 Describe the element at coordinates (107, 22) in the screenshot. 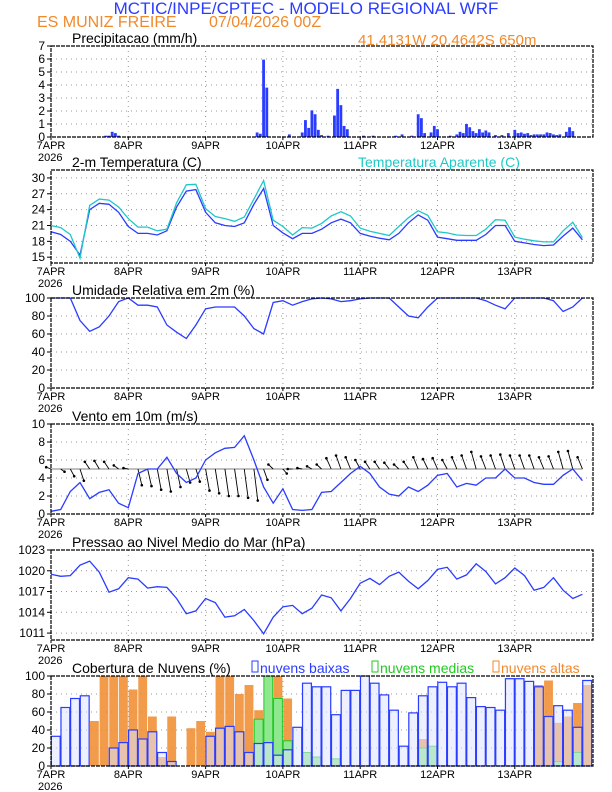

I see `station-name: ES MUNIZ FREIRE` at that location.